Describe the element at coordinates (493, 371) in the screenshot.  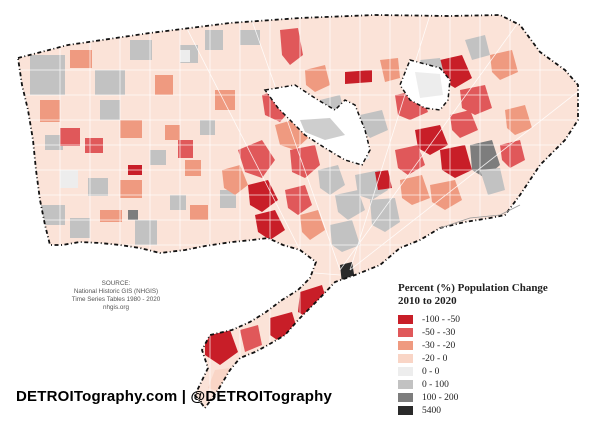
I see `legend-item: 0 - 0` at that location.